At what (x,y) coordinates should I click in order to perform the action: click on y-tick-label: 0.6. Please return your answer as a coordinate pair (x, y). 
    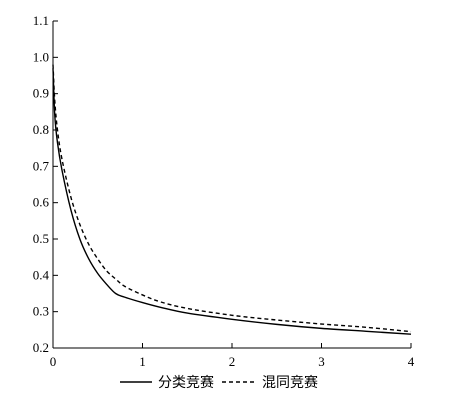
    Looking at the image, I should click on (41, 202).